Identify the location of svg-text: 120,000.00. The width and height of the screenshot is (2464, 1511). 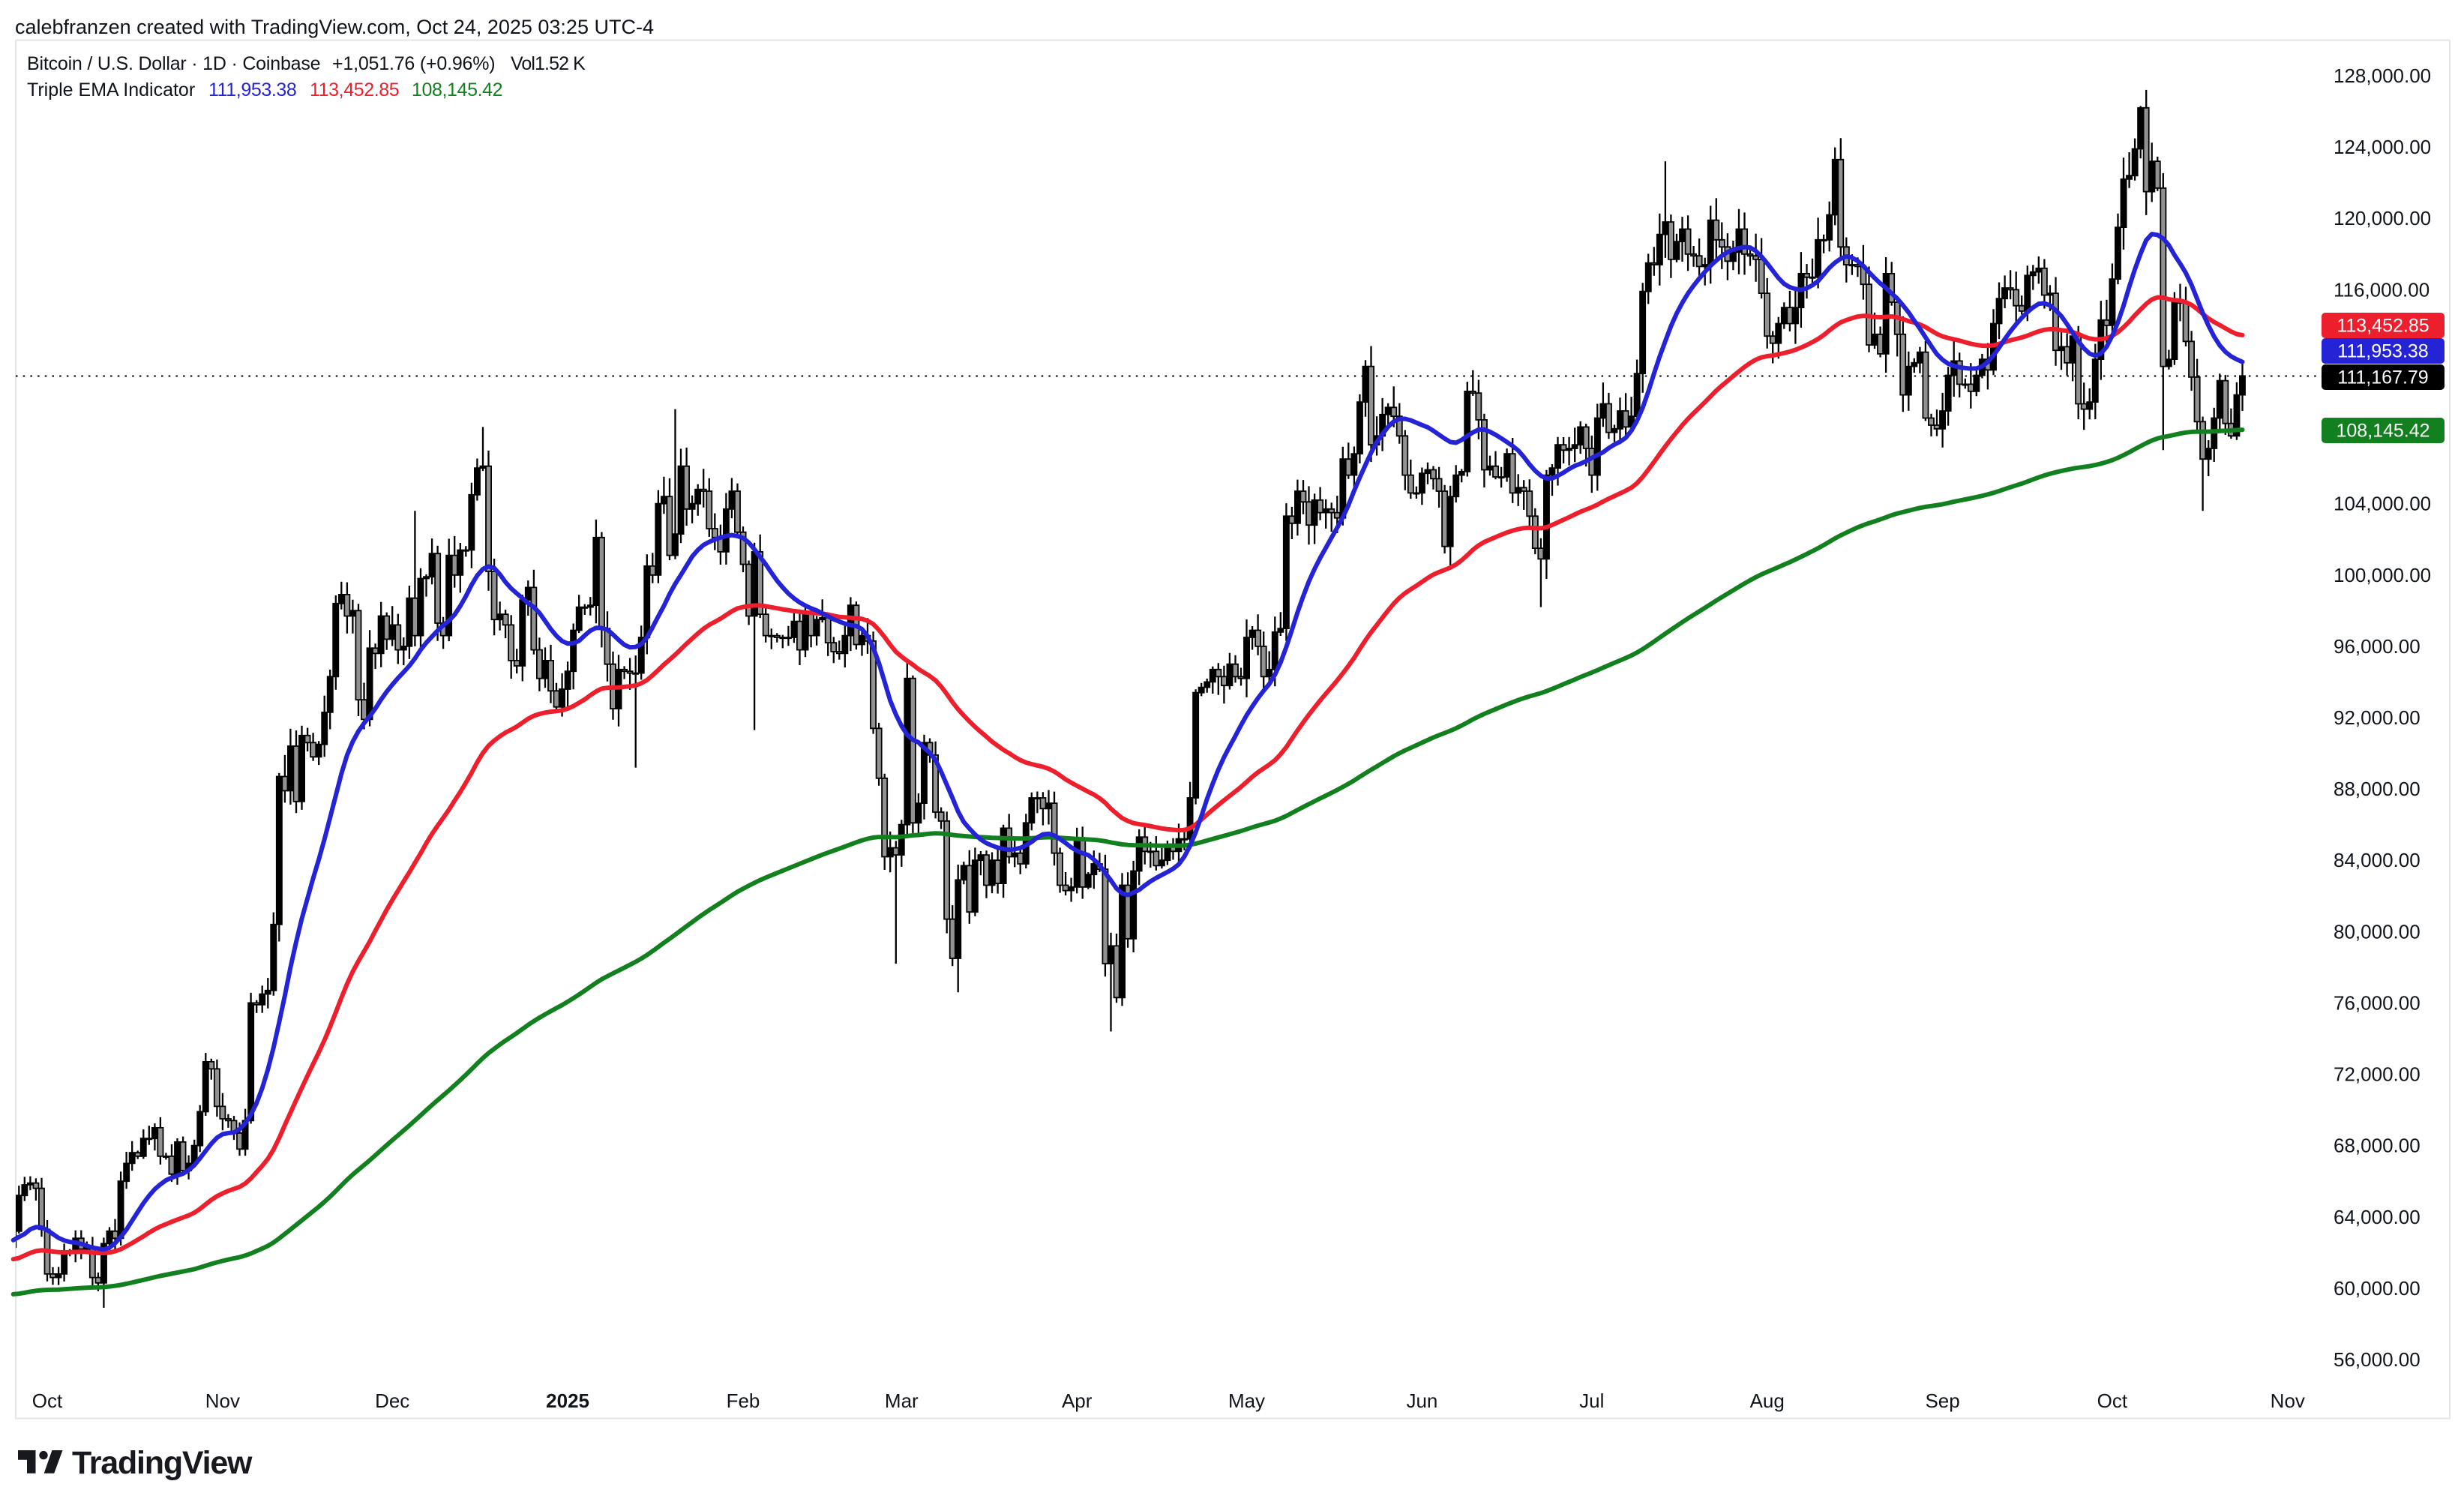
(2382, 218).